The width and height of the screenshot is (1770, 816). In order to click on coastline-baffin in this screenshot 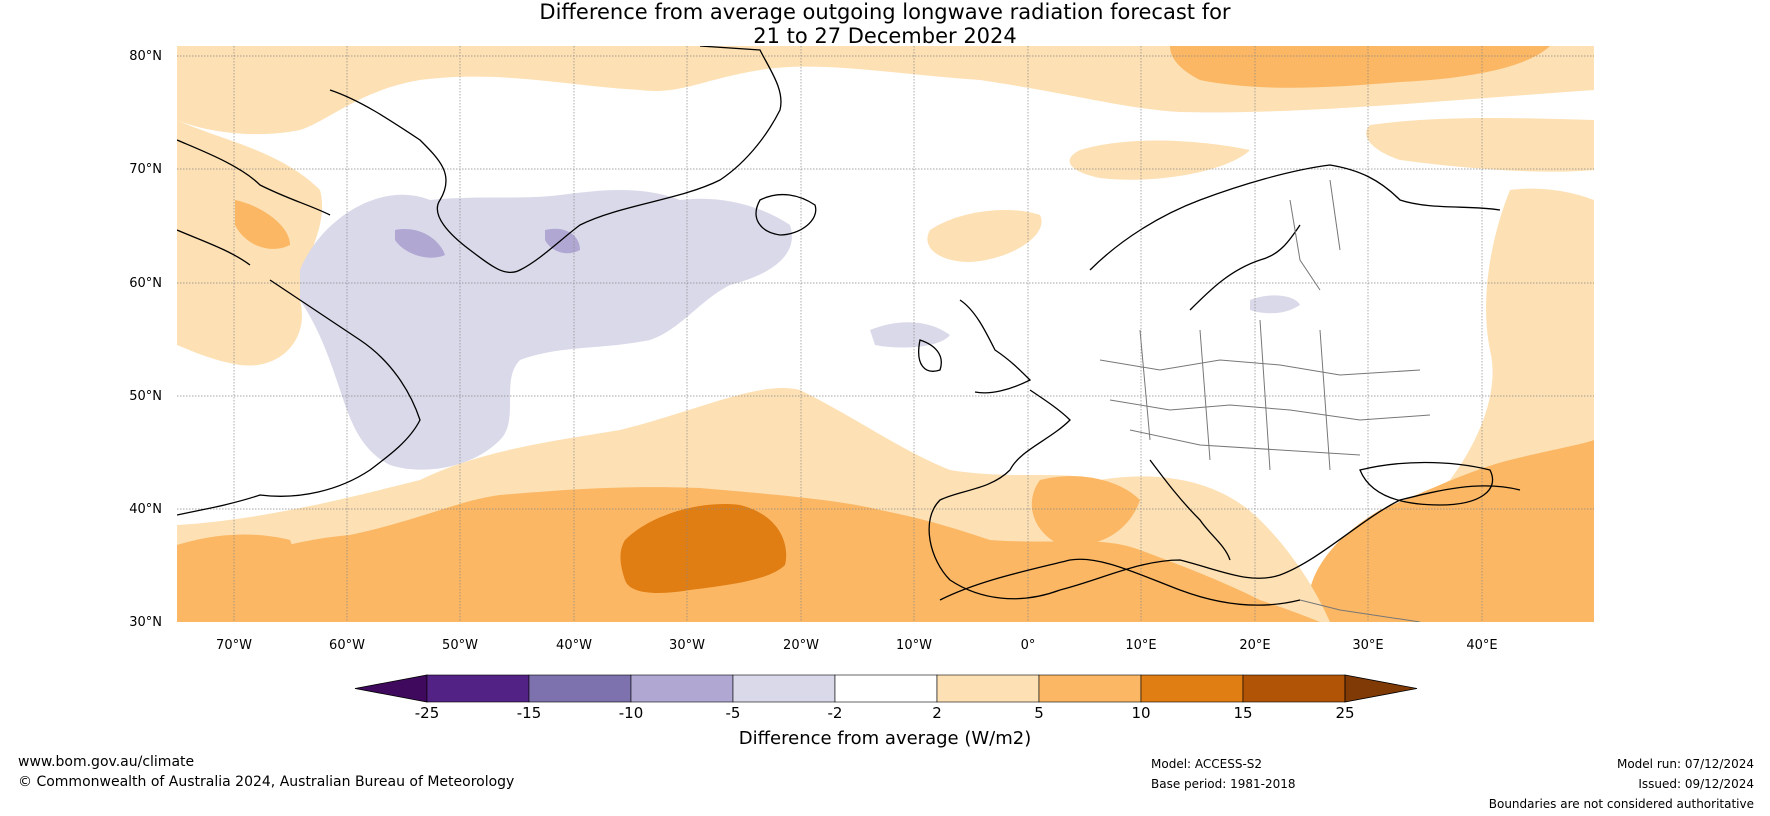, I will do `click(254, 202)`.